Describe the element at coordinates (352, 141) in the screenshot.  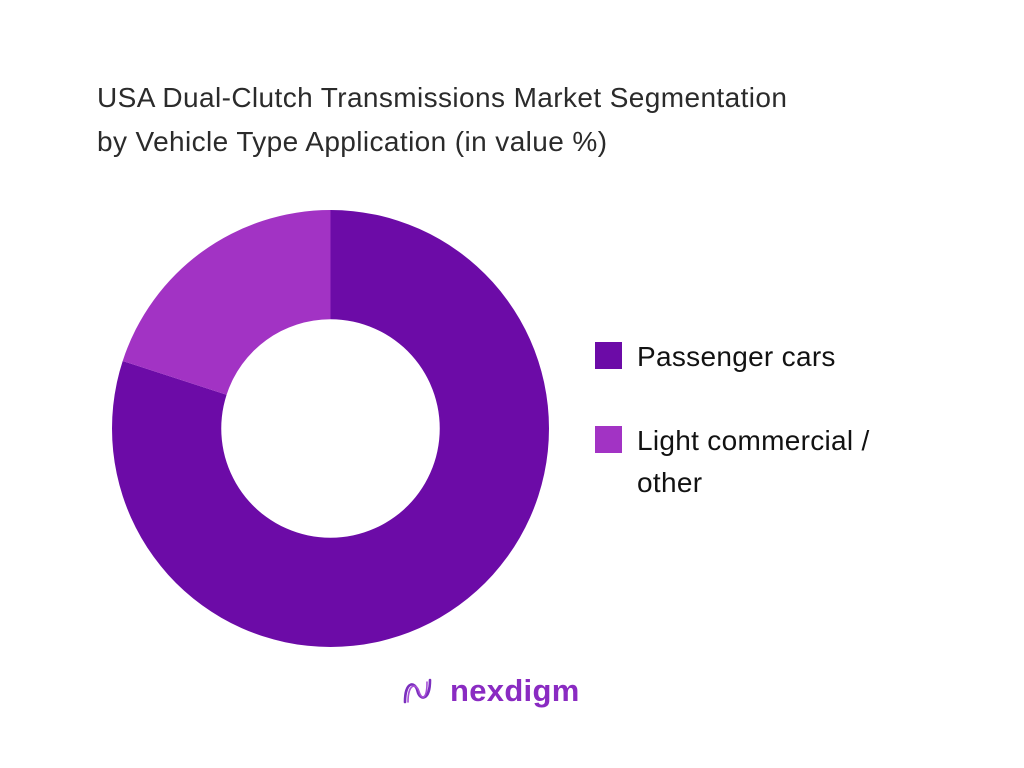
I see `chart-title-line-2: by Vehicle Type Application (in value %)` at that location.